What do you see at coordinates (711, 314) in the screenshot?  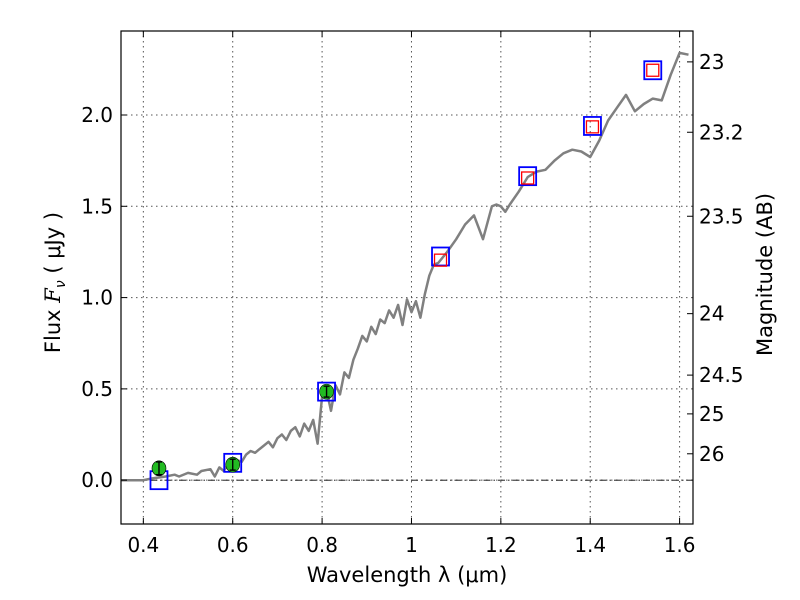 I see `y2-tick-label: 24` at bounding box center [711, 314].